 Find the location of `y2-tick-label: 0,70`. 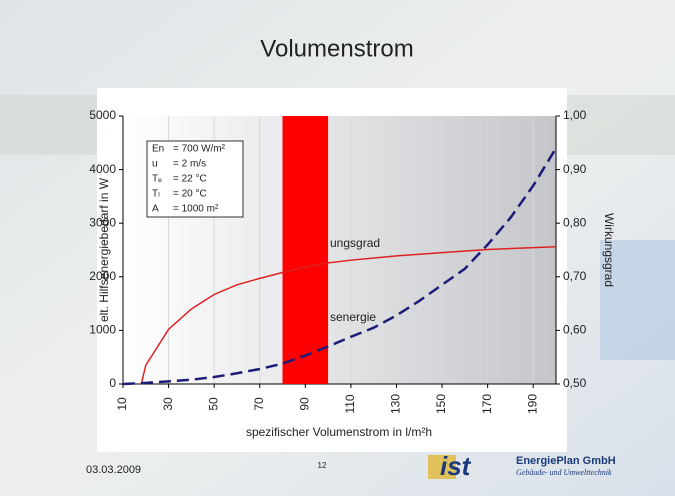

y2-tick-label: 0,70 is located at coordinates (575, 276).